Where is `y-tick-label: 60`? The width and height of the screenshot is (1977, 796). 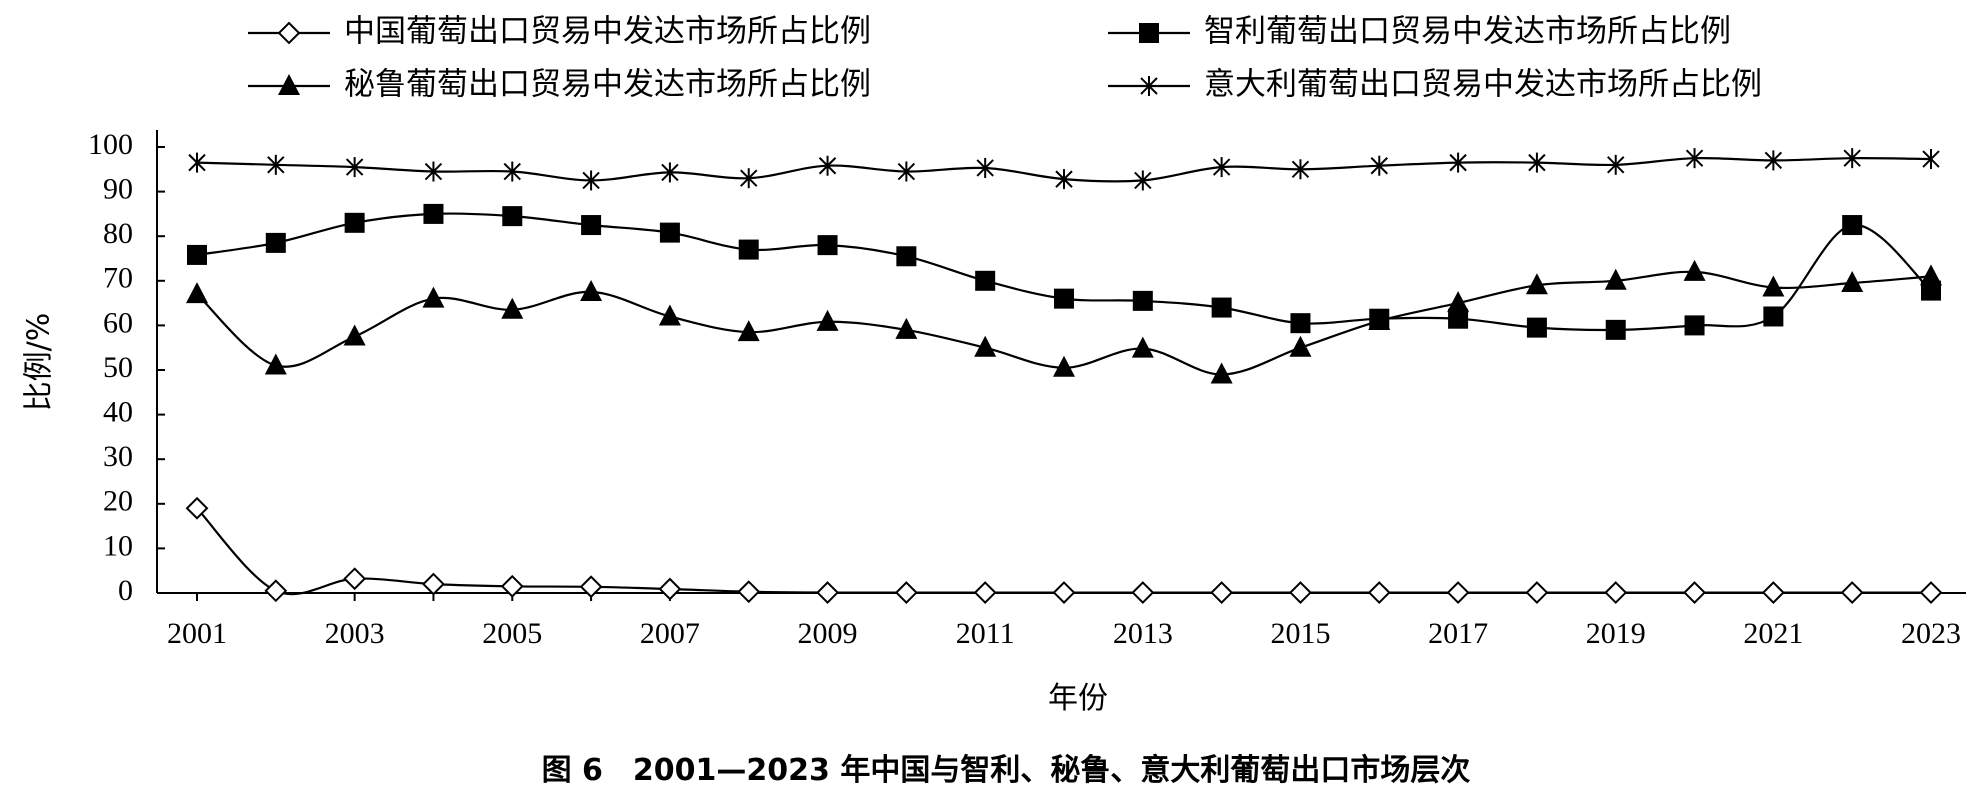
y-tick-label: 60 is located at coordinates (118, 322).